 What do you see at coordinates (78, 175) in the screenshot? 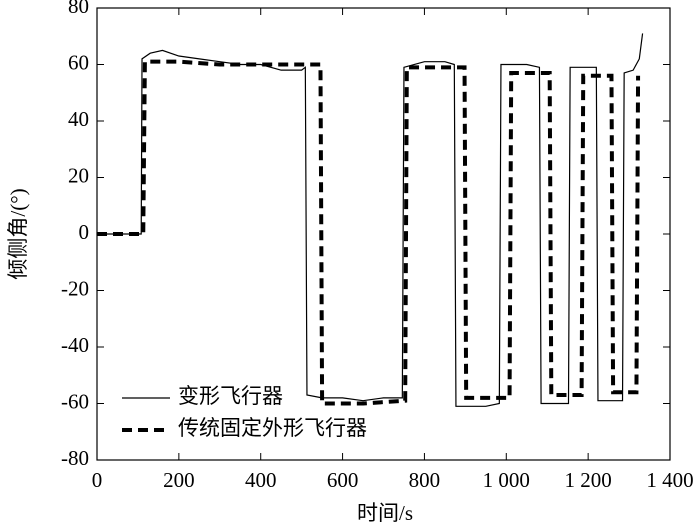
I see `y-tick-label: 20` at bounding box center [78, 175].